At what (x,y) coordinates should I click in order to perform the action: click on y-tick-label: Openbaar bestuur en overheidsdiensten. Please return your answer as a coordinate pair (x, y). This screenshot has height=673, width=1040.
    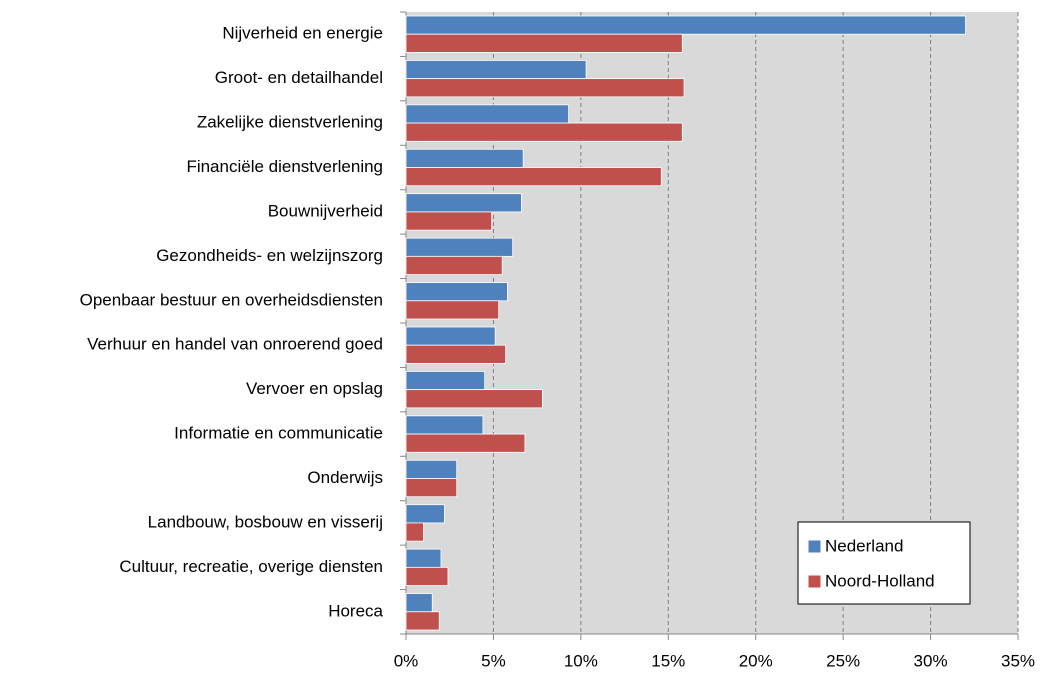
    Looking at the image, I should click on (231, 299).